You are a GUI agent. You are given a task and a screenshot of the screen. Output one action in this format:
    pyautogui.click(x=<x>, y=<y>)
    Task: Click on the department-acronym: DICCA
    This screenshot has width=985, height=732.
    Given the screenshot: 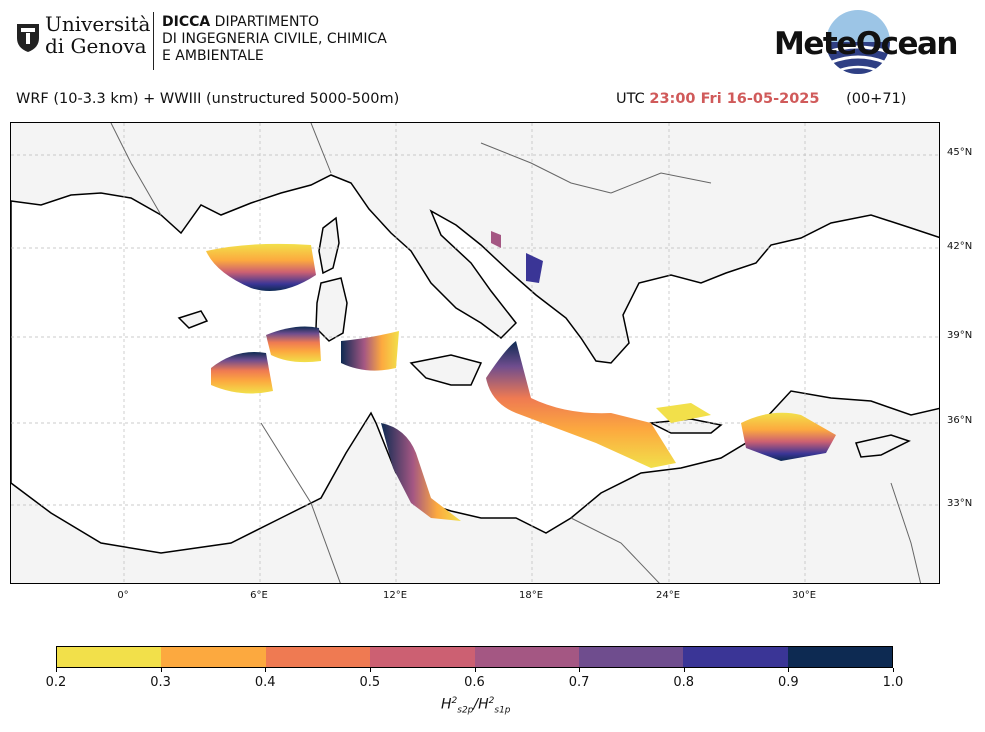 What is the action you would take?
    pyautogui.click(x=186, y=22)
    